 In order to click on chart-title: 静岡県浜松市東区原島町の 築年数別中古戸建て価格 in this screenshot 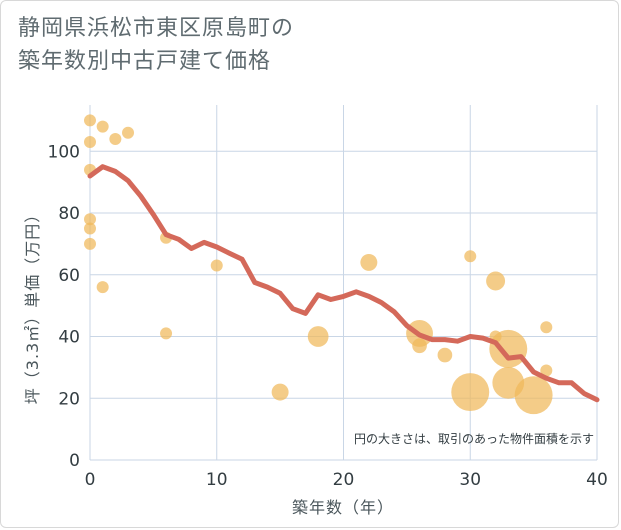, I will do `click(156, 45)`.